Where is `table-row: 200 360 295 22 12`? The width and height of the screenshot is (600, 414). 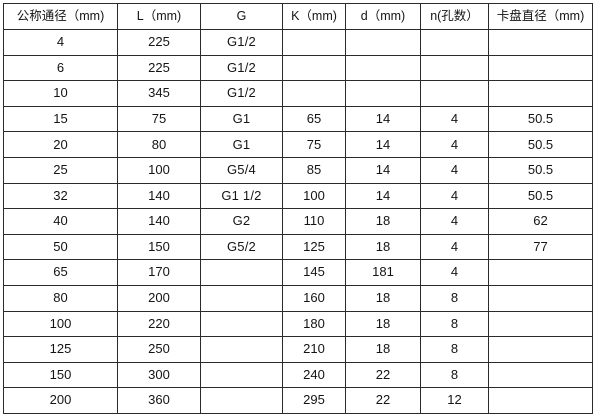 table-row: 200 360 295 22 12 is located at coordinates (298, 400).